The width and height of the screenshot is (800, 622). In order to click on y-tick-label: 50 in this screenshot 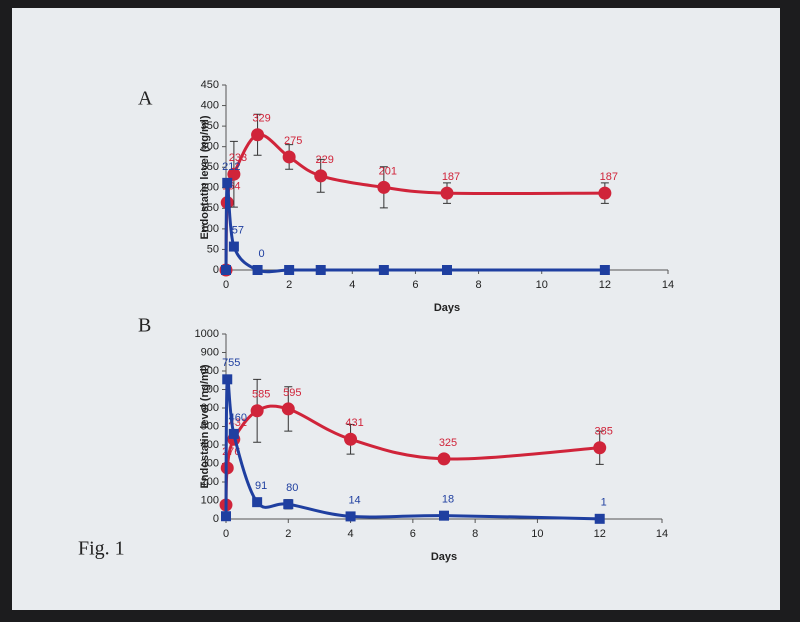, I will do `click(213, 249)`.